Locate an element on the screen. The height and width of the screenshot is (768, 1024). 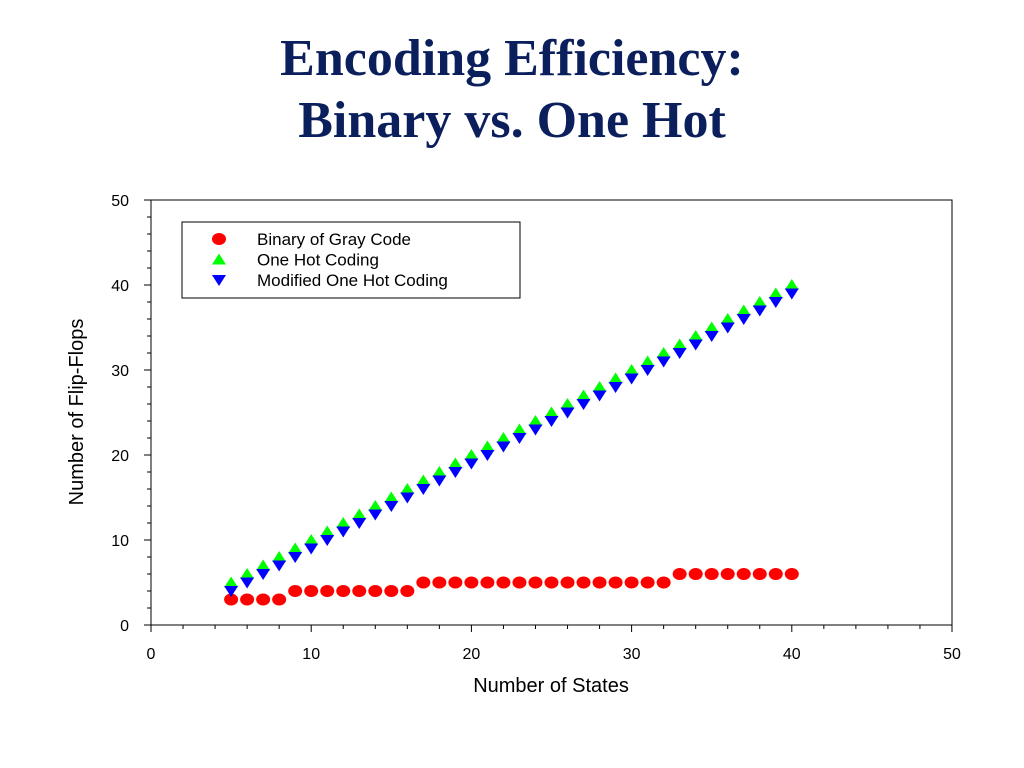
x-tick-label: 30 is located at coordinates (632, 654).